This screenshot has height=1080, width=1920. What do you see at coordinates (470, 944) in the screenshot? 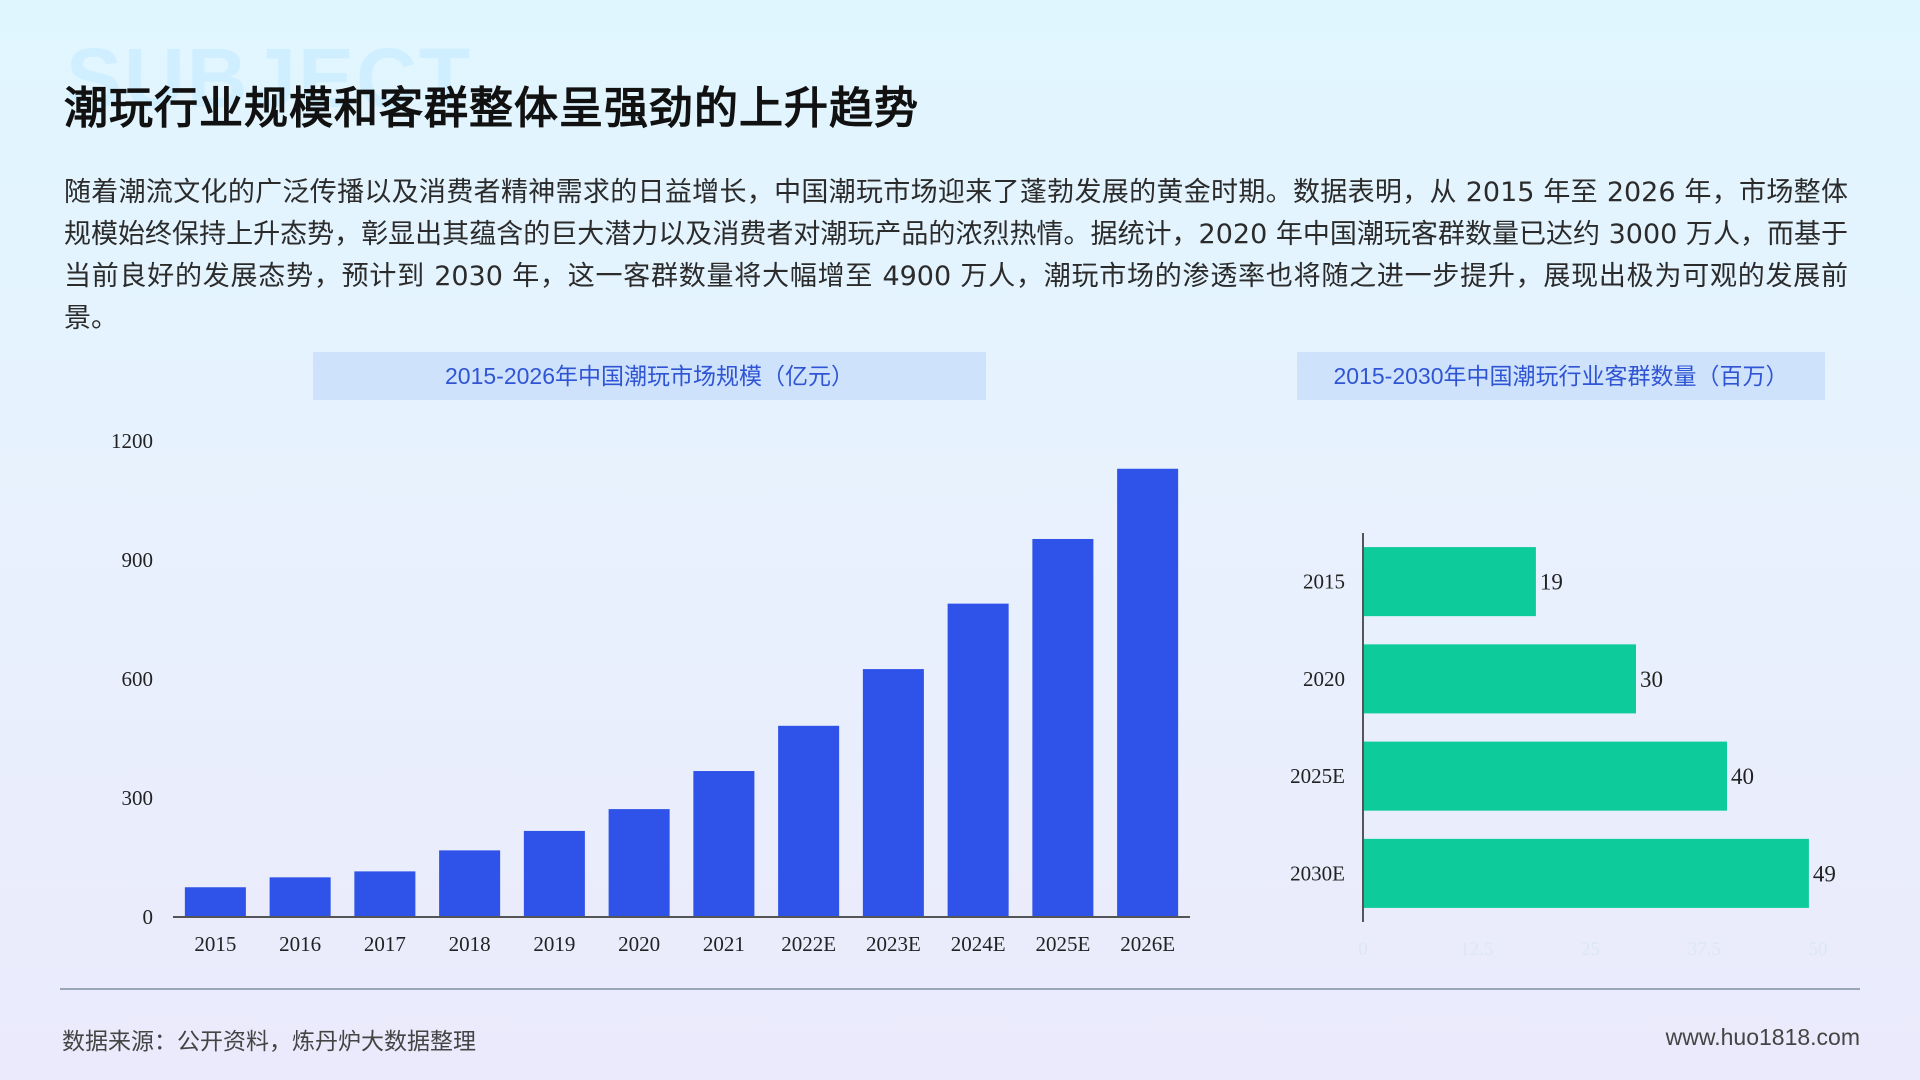
I see `x-tick-label: 2018` at bounding box center [470, 944].